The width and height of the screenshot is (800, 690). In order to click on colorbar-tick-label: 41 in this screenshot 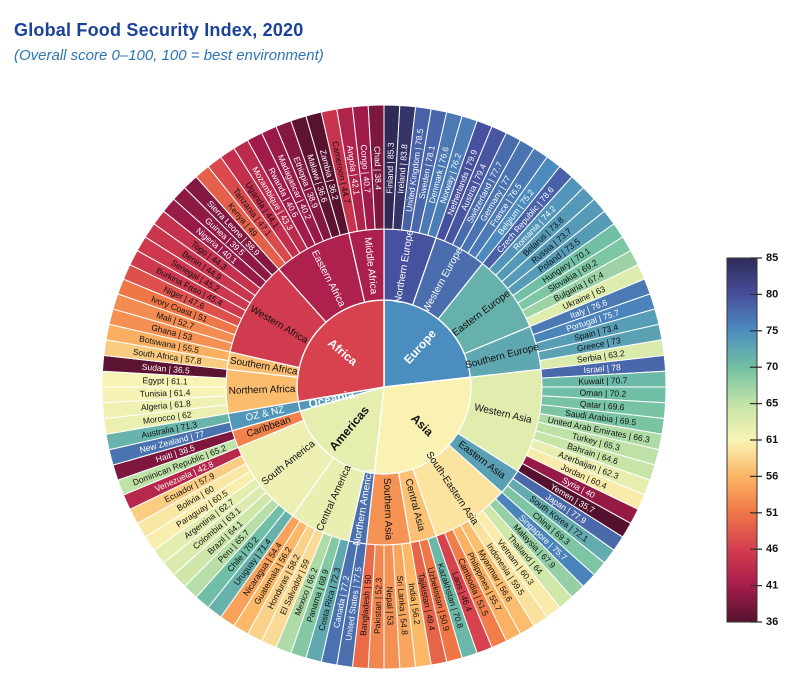, I will do `click(772, 586)`.